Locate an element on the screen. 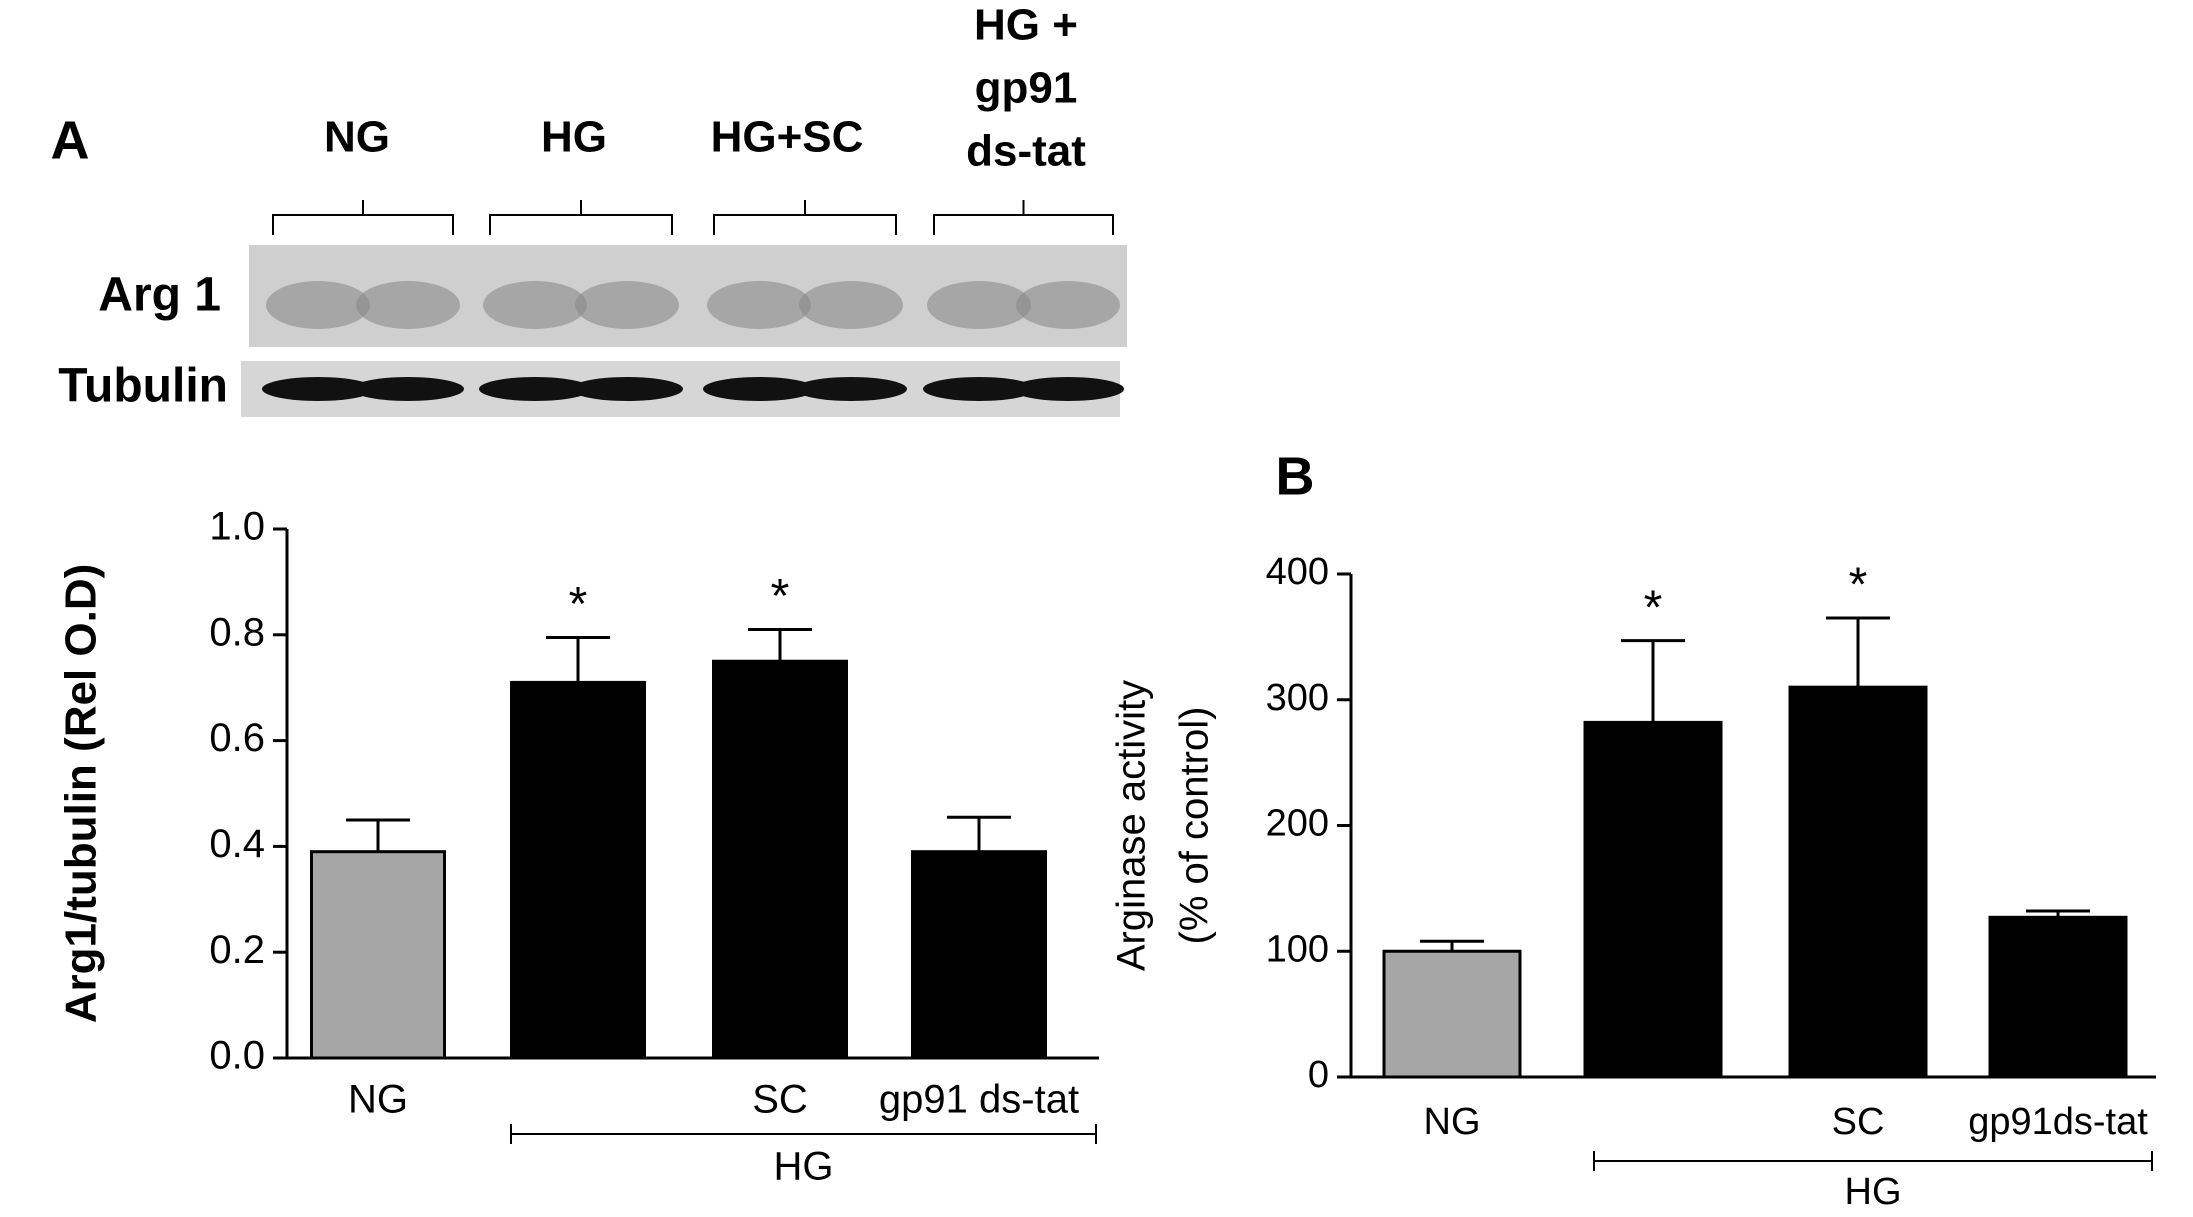  y-tick-label: 0.8 is located at coordinates (237, 632).